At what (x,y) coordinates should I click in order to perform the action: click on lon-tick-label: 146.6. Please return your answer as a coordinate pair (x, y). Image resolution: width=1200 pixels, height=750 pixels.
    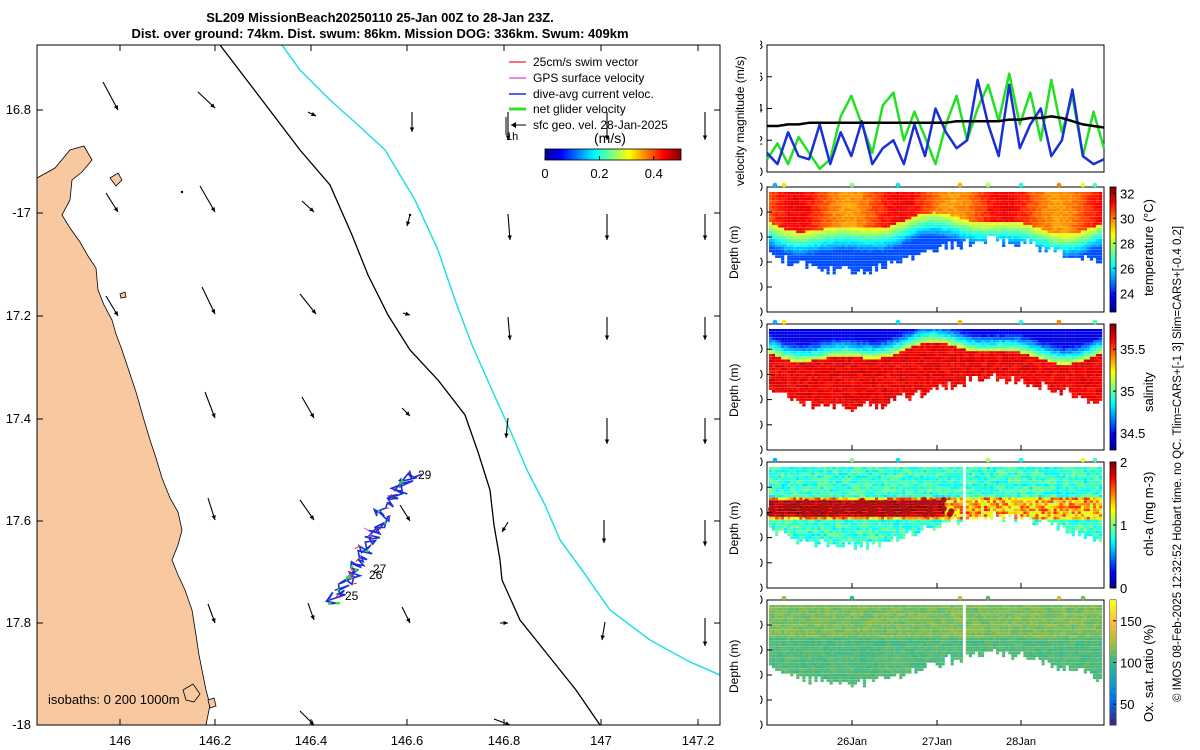
    Looking at the image, I should click on (407, 740).